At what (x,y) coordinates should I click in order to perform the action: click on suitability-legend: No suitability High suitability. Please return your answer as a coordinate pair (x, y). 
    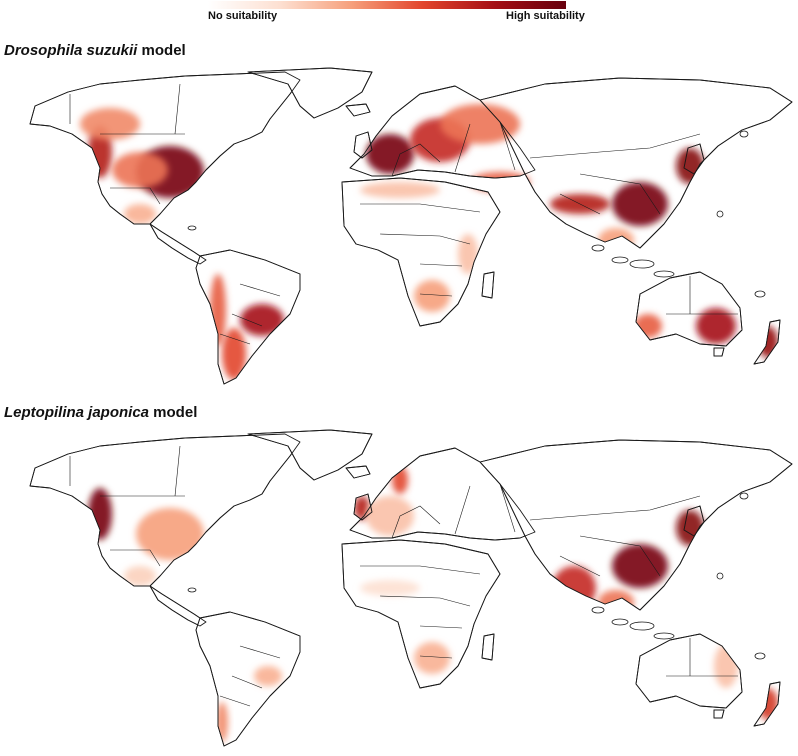
    Looking at the image, I should click on (399, 13).